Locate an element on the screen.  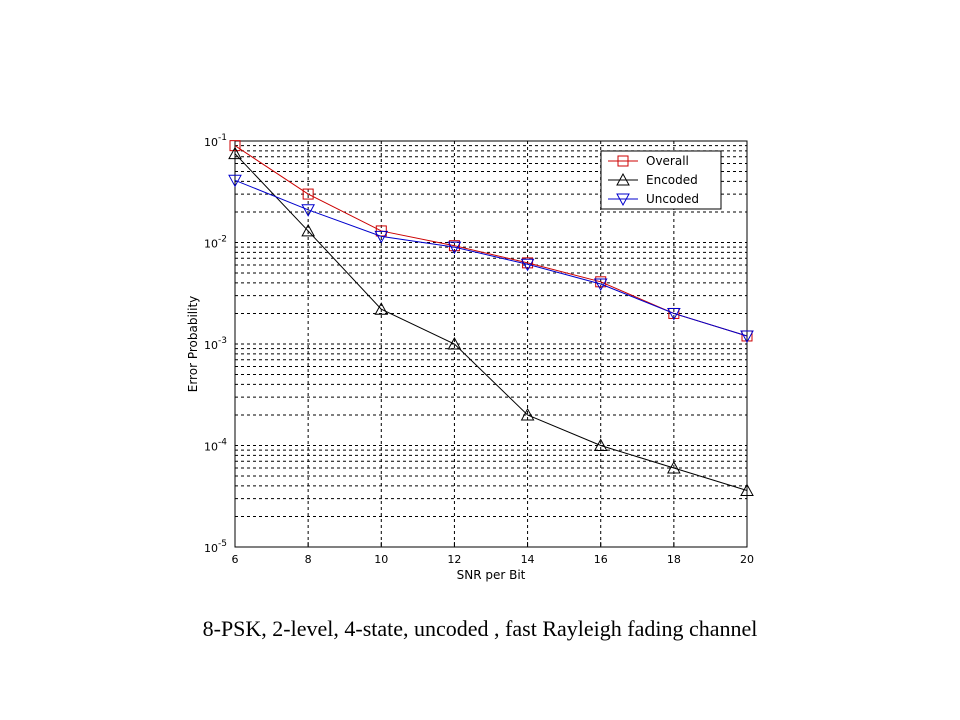
legend-label-encoded: Encoded is located at coordinates (672, 180).